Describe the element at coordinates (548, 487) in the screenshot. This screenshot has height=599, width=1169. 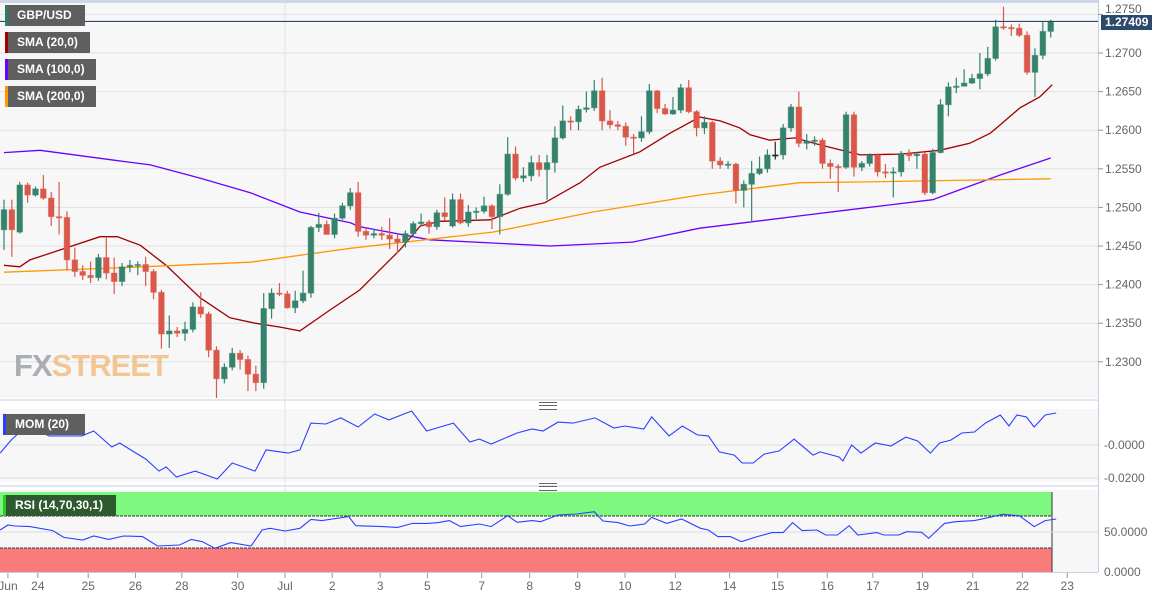
I see `pane-resize-handle-rsi` at that location.